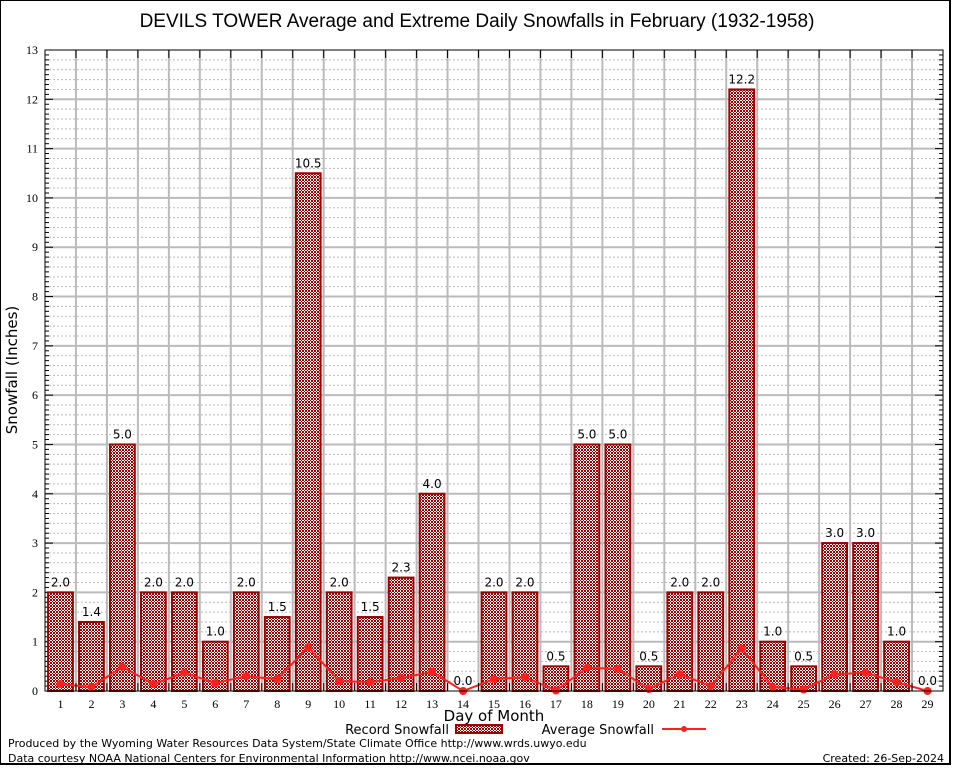 The height and width of the screenshot is (768, 954). Describe the element at coordinates (742, 704) in the screenshot. I see `x-tick-label: 23` at that location.